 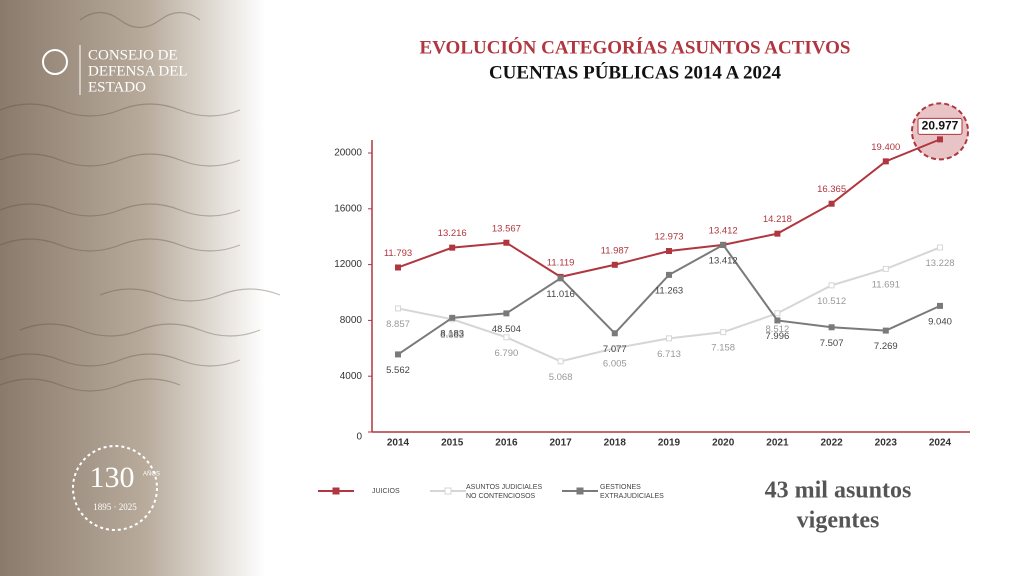 What do you see at coordinates (635, 72) in the screenshot?
I see `chart-subtitle: CUENTAS PÚBLICAS 2014 A 2024` at bounding box center [635, 72].